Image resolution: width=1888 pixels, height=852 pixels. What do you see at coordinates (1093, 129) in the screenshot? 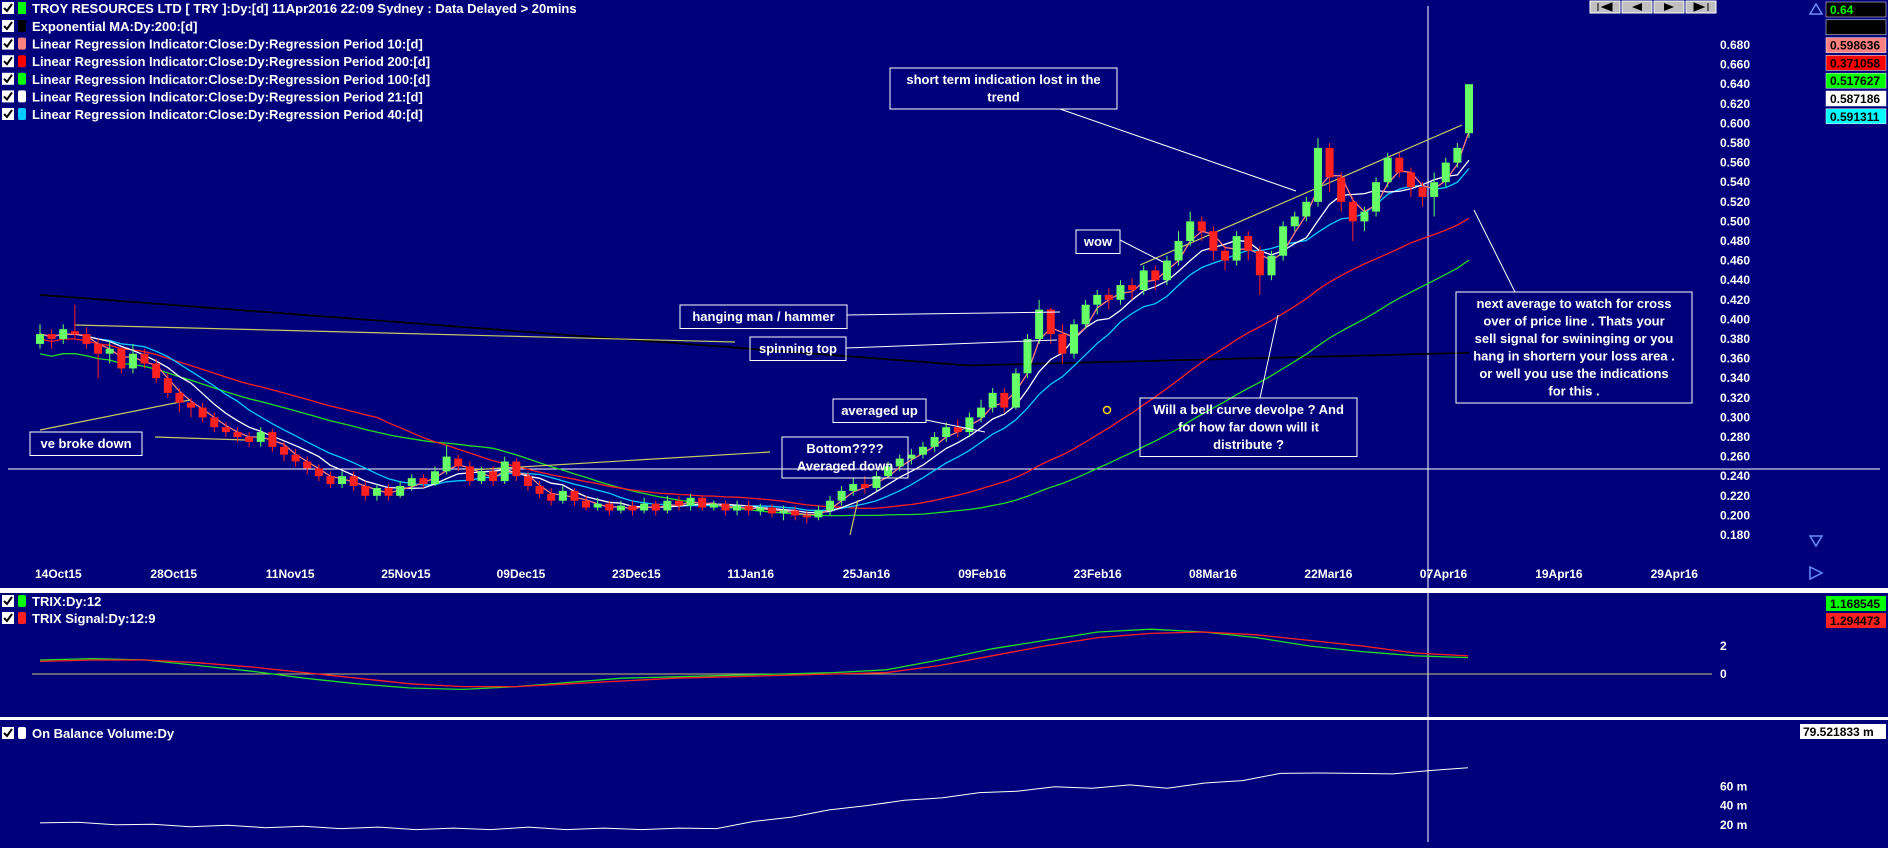
I see `annotation-short-term-indication: short term indication lost in the trend` at bounding box center [1093, 129].